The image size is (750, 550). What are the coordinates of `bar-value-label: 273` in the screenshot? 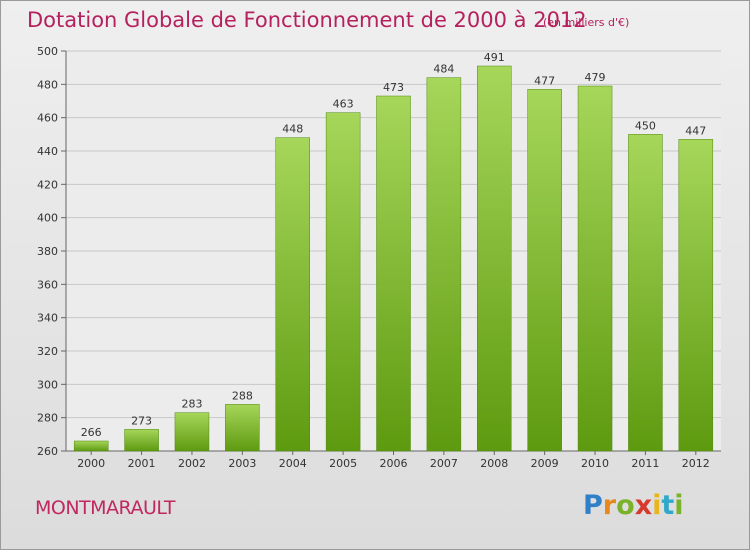 It's located at (141, 420).